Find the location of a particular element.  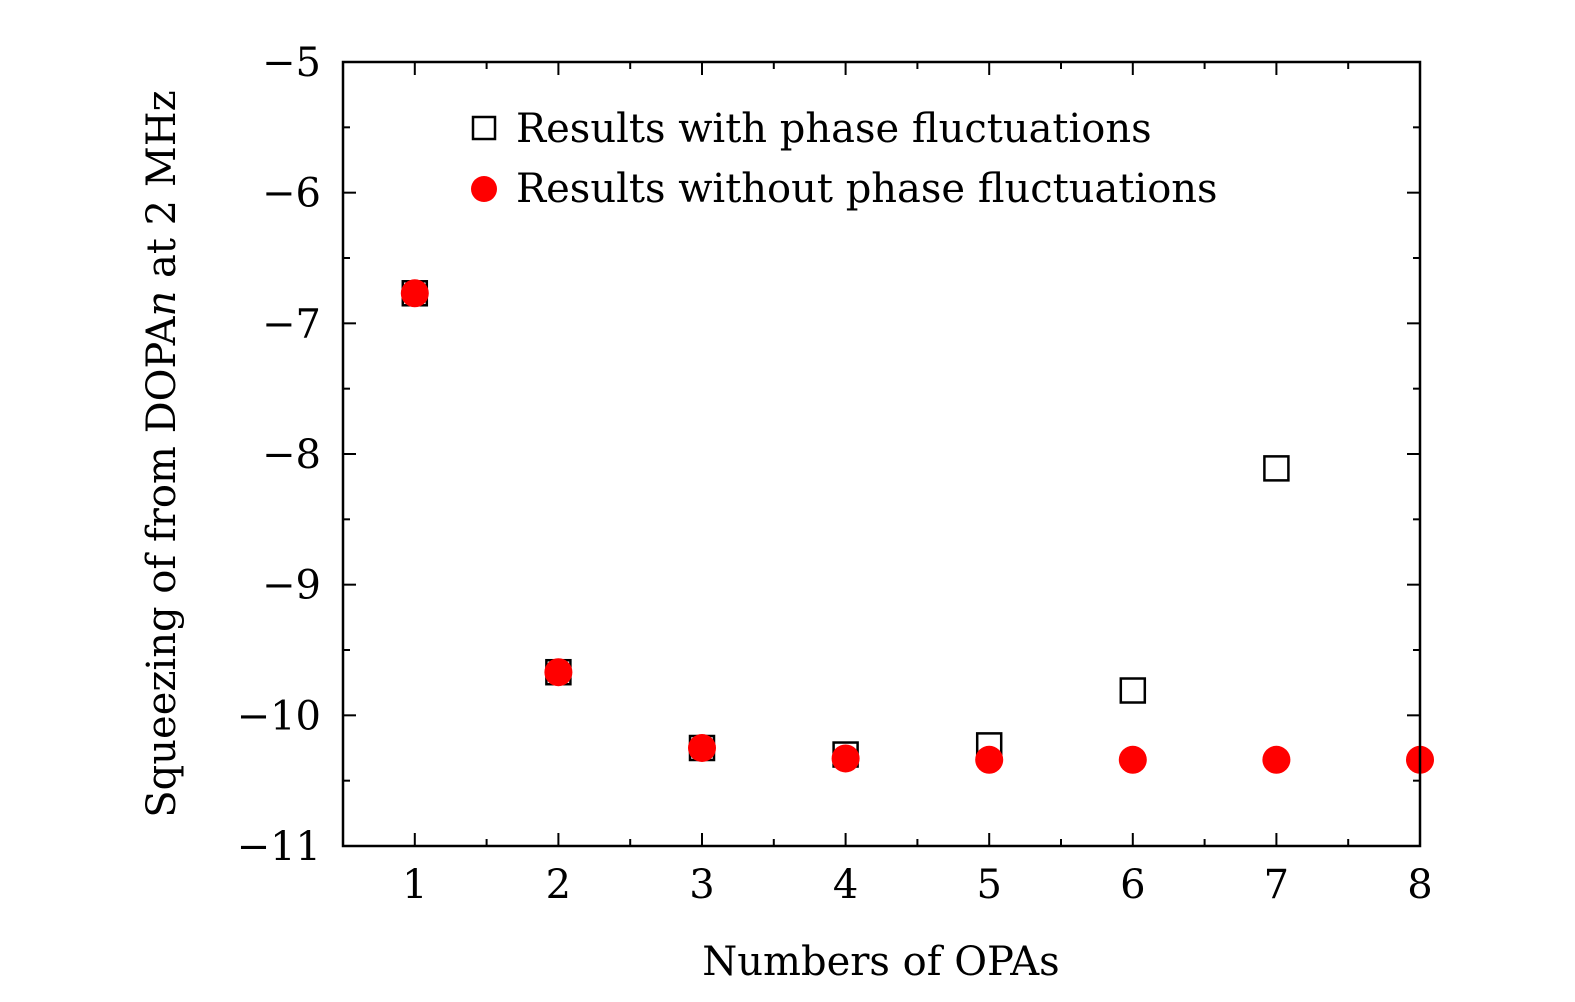

y-tick-label: −5 is located at coordinates (291, 63).